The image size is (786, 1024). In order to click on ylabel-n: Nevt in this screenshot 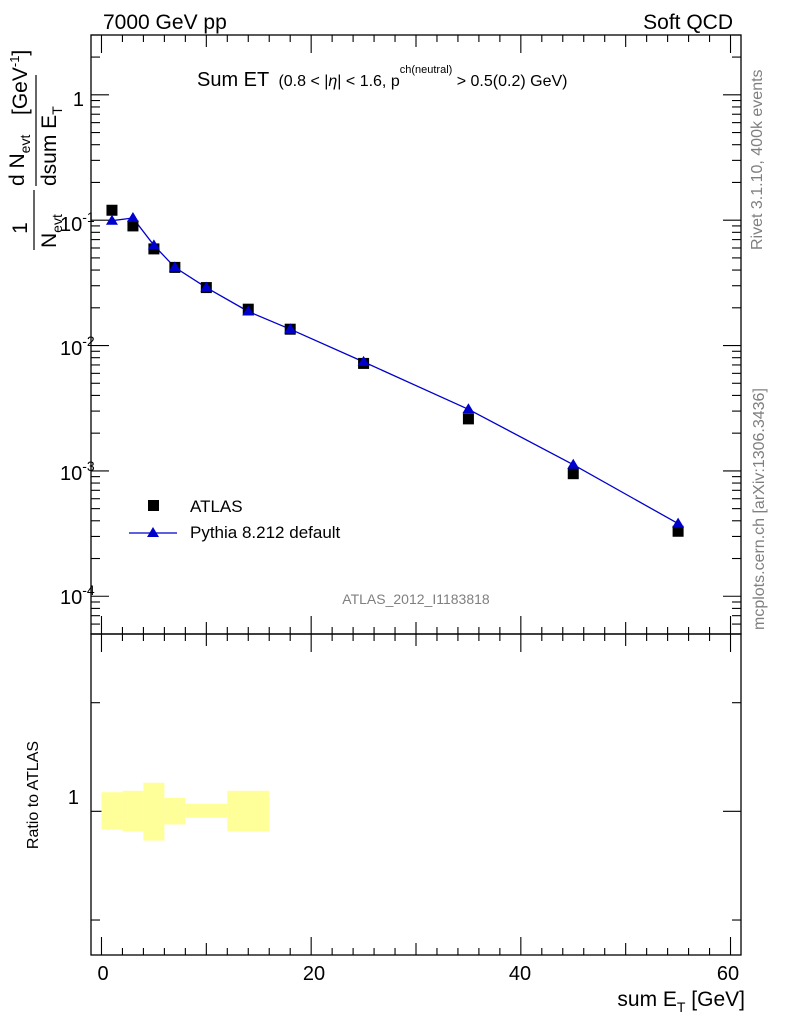, I will do `click(51, 231)`.